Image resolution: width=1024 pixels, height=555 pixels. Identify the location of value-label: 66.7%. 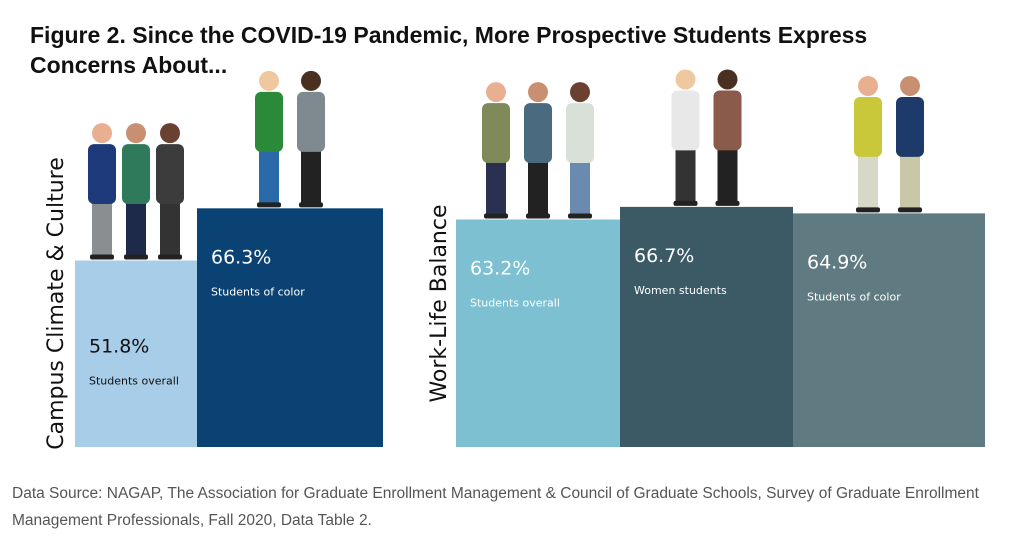
(664, 256).